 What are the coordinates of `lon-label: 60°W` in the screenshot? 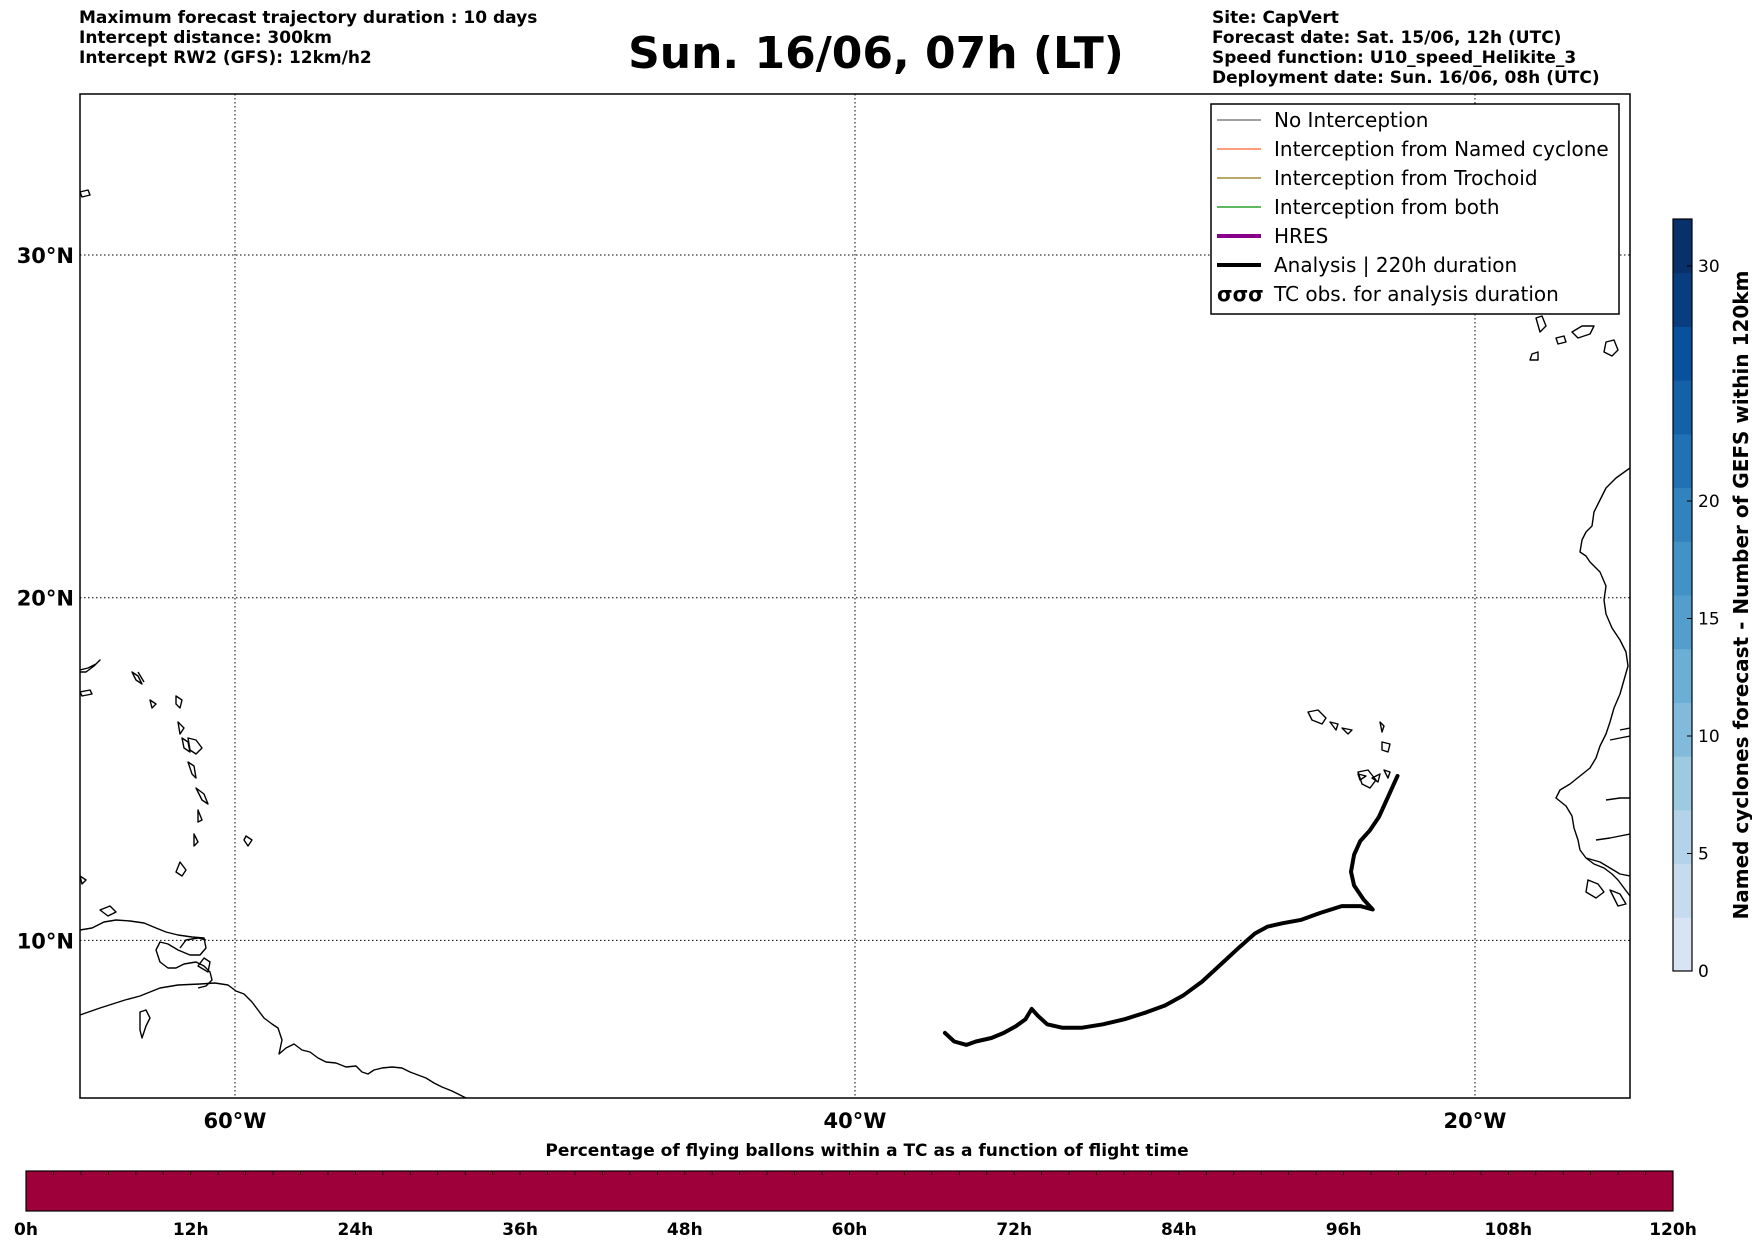 It's located at (235, 1121).